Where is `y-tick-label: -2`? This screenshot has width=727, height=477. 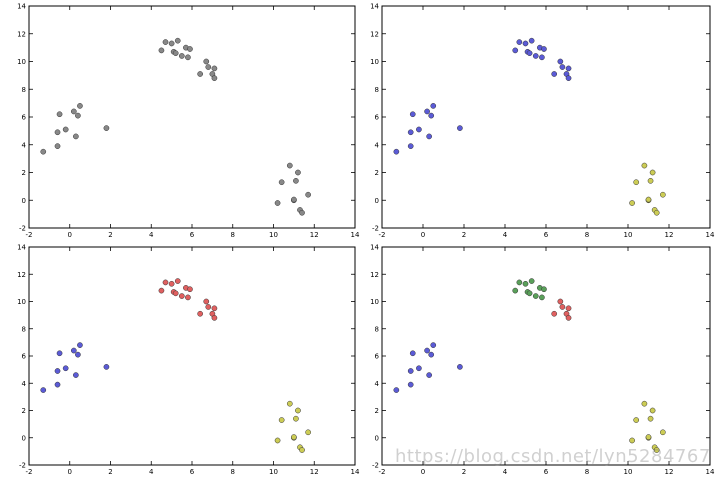
y-tick-label: -2 is located at coordinates (22, 229).